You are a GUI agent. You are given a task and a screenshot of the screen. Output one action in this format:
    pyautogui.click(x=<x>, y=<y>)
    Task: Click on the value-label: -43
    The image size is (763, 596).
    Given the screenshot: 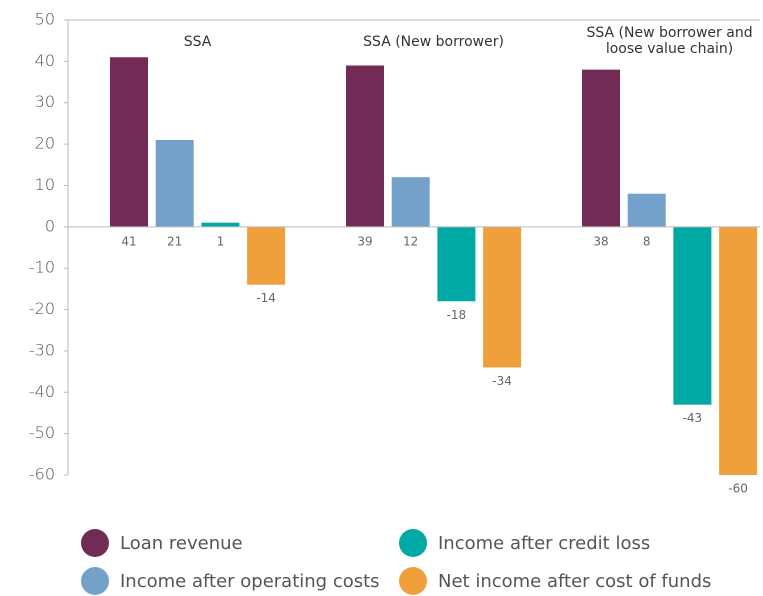 What is the action you would take?
    pyautogui.click(x=693, y=418)
    